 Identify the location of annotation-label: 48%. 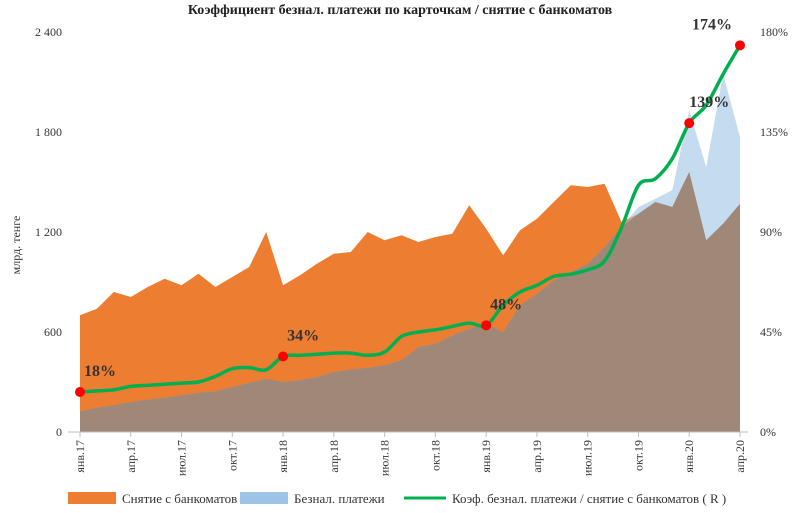
(506, 304).